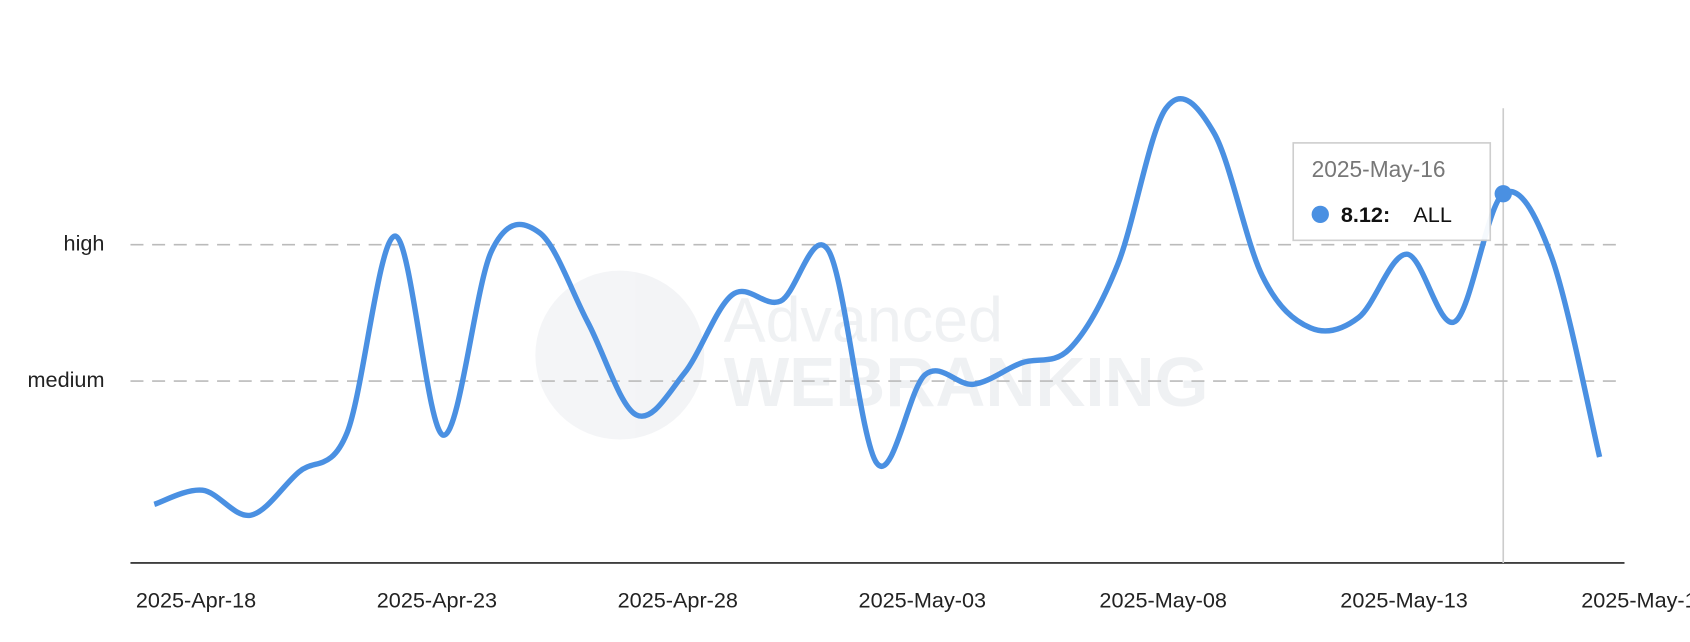  What do you see at coordinates (437, 600) in the screenshot?
I see `x-tick-label: 2025-Apr-23` at bounding box center [437, 600].